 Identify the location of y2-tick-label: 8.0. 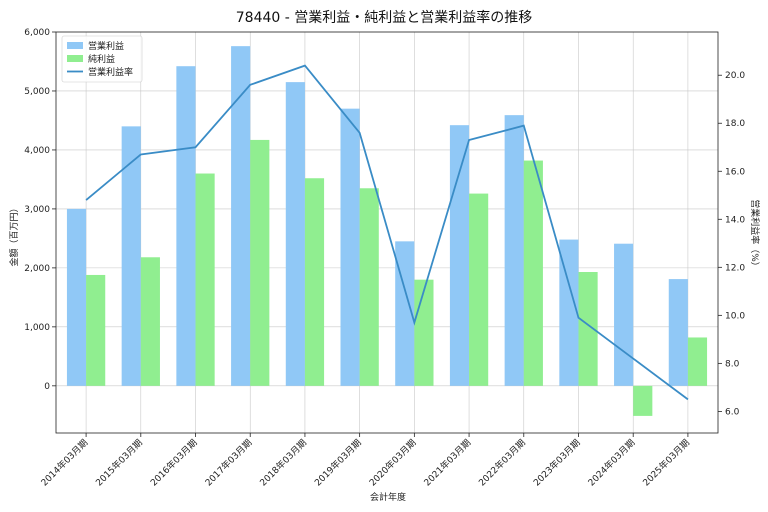
(732, 364).